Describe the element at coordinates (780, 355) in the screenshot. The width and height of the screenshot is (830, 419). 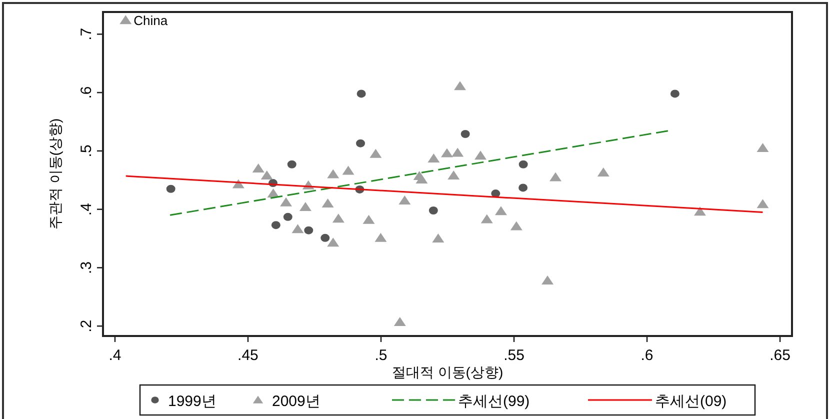
I see `x-tick-label: .65` at that location.